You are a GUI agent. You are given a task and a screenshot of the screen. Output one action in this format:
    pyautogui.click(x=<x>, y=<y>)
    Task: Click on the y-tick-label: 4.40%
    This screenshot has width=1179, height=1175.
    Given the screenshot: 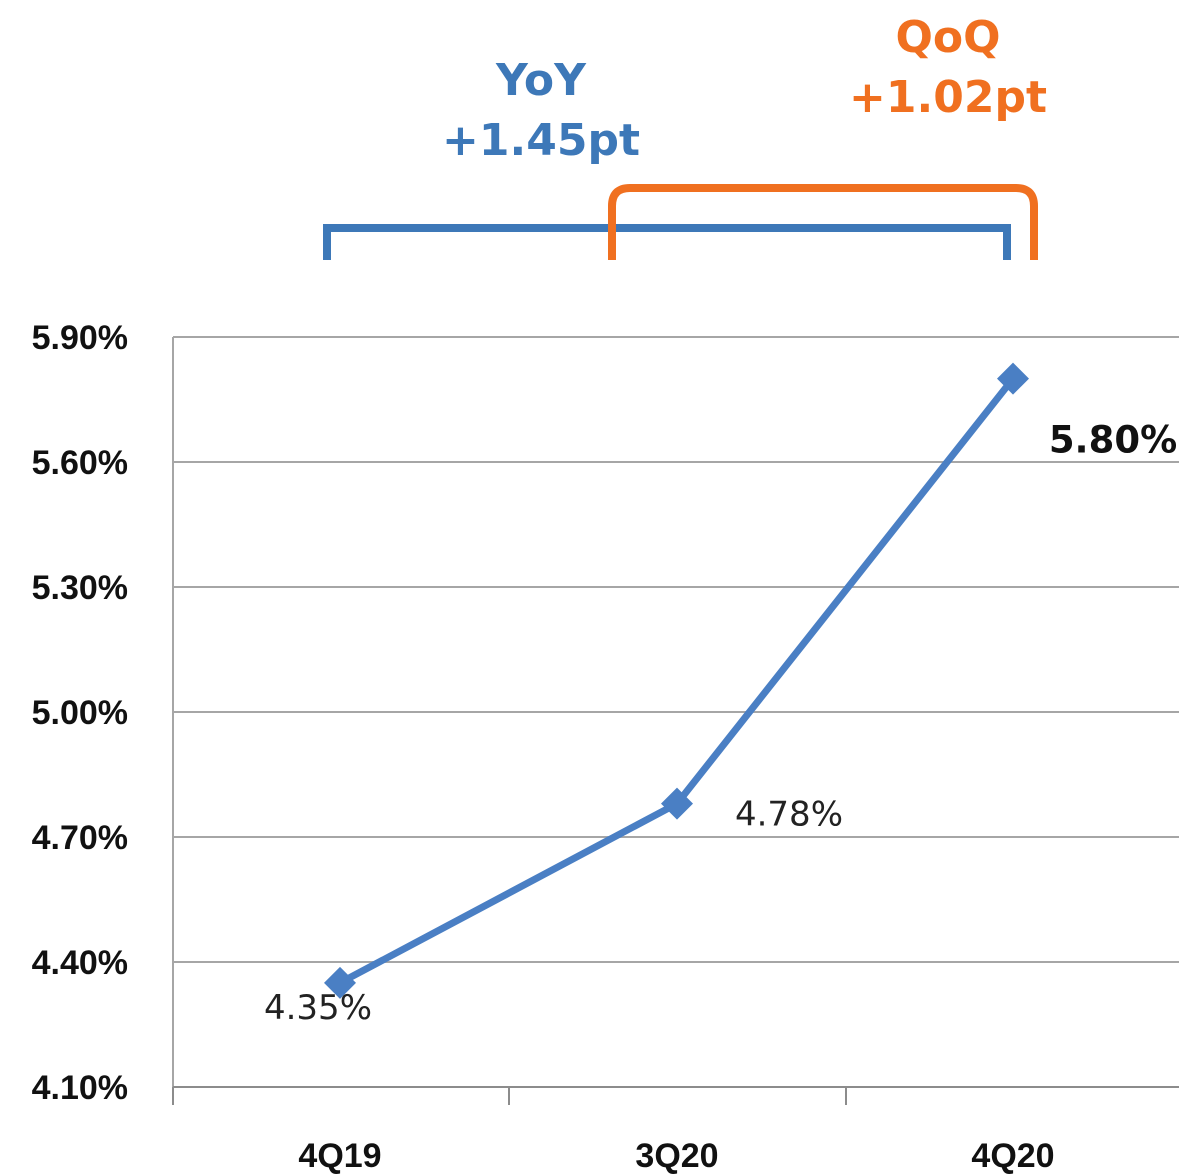 What is the action you would take?
    pyautogui.click(x=80, y=963)
    